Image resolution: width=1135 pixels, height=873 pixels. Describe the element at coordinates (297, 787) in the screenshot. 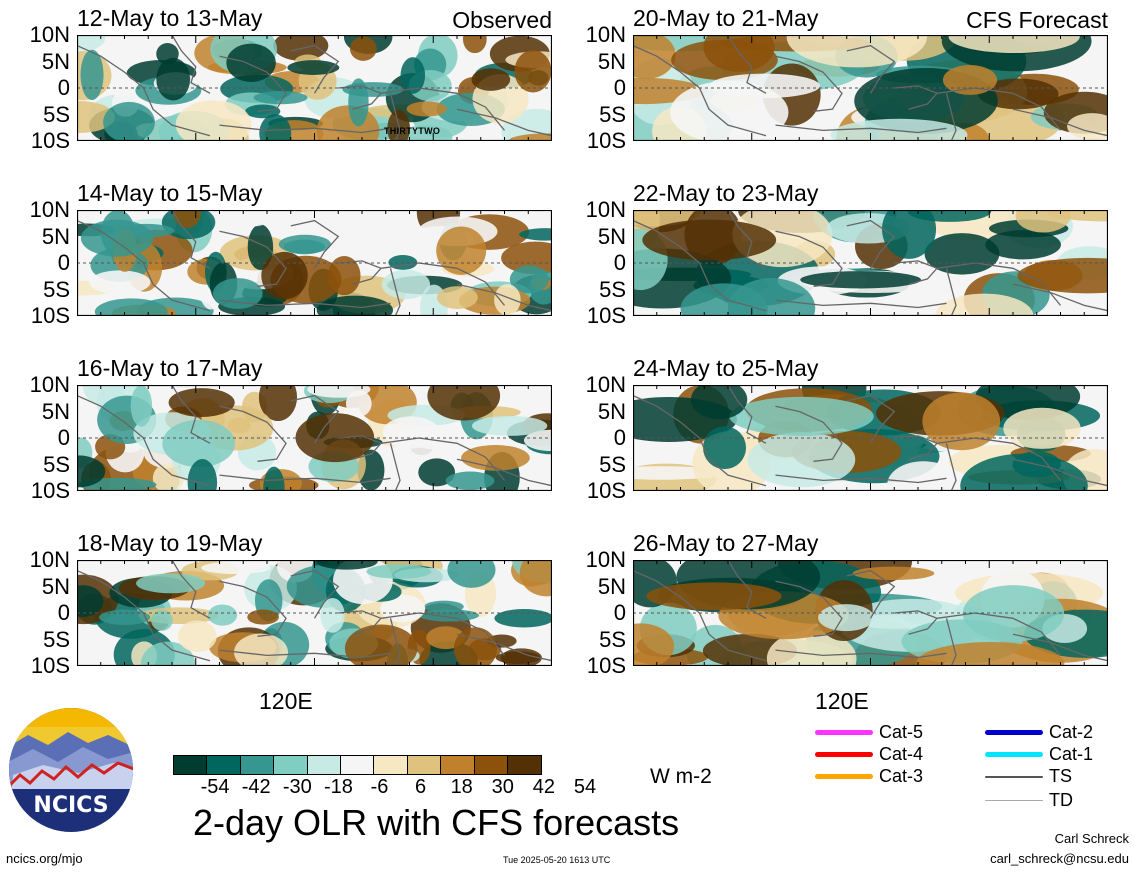

I see `colorbar-tick-label: -30` at that location.